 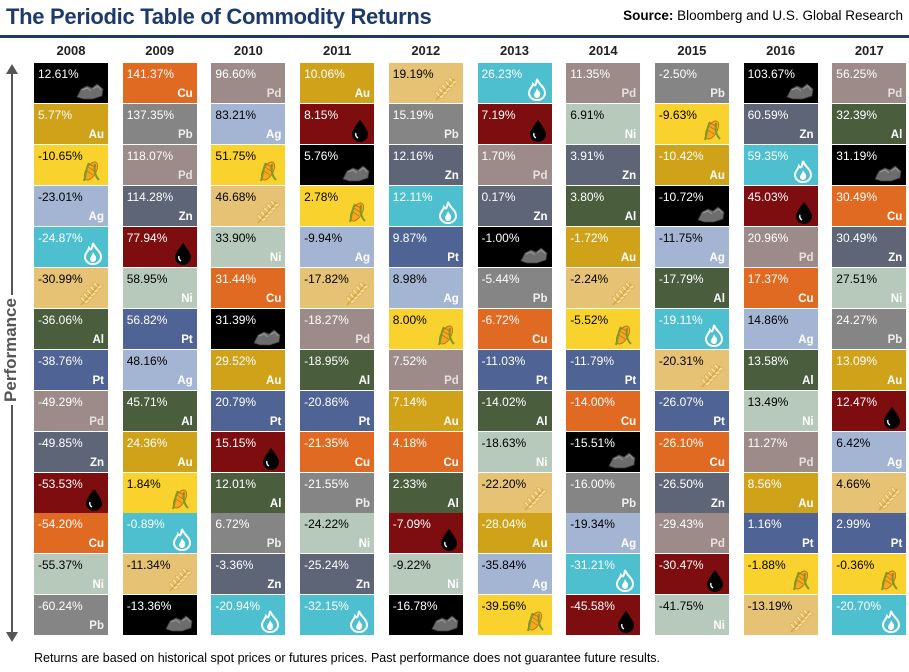 What do you see at coordinates (853, 442) in the screenshot?
I see `return-value: 6.42%` at bounding box center [853, 442].